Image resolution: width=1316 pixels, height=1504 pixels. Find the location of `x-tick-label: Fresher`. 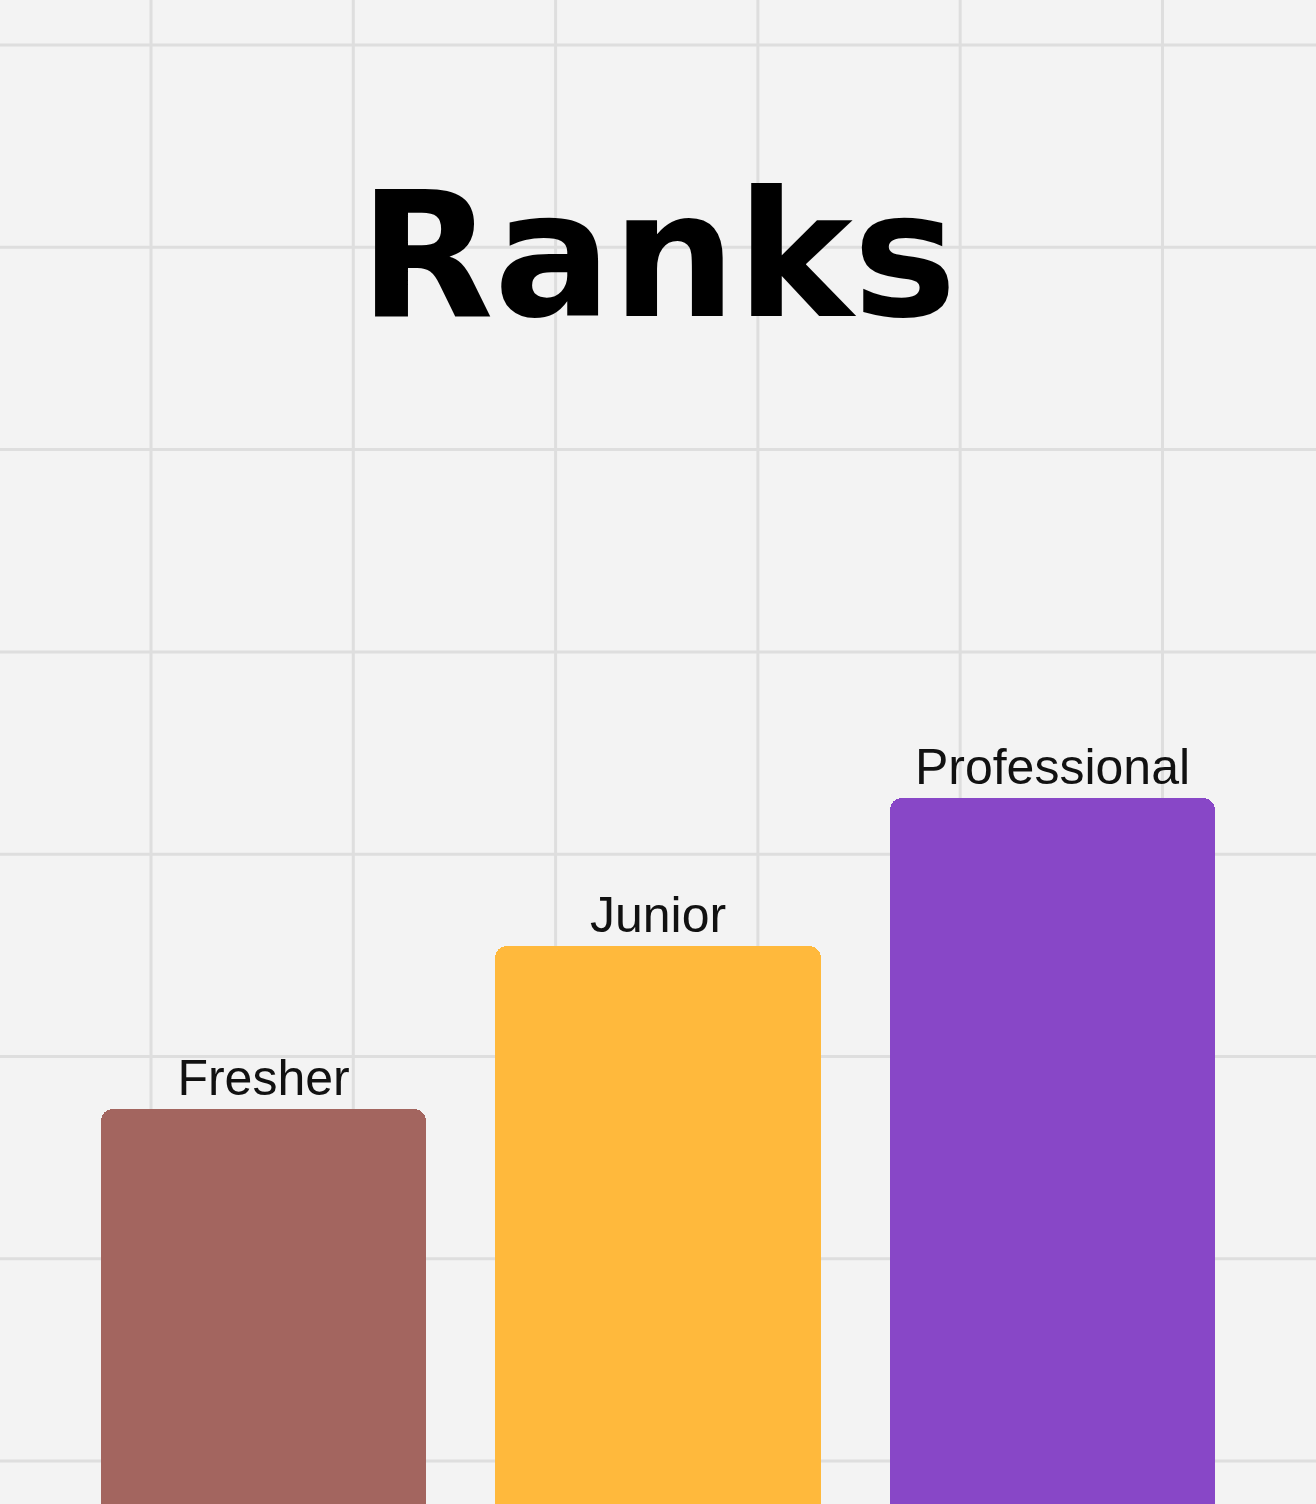

x-tick-label: Fresher is located at coordinates (263, 1078).